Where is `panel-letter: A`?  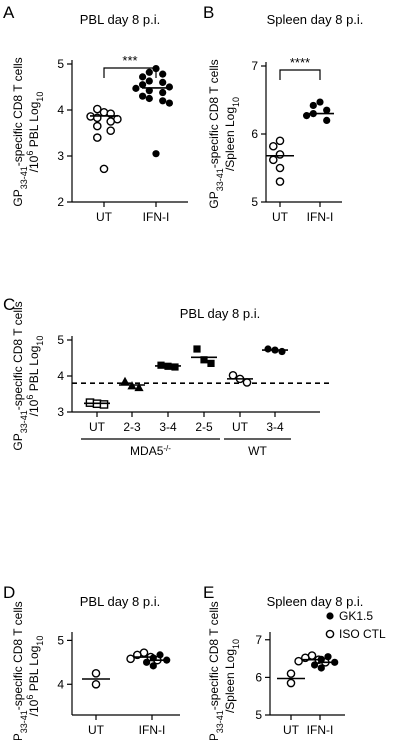
panel-letter: A is located at coordinates (9, 12).